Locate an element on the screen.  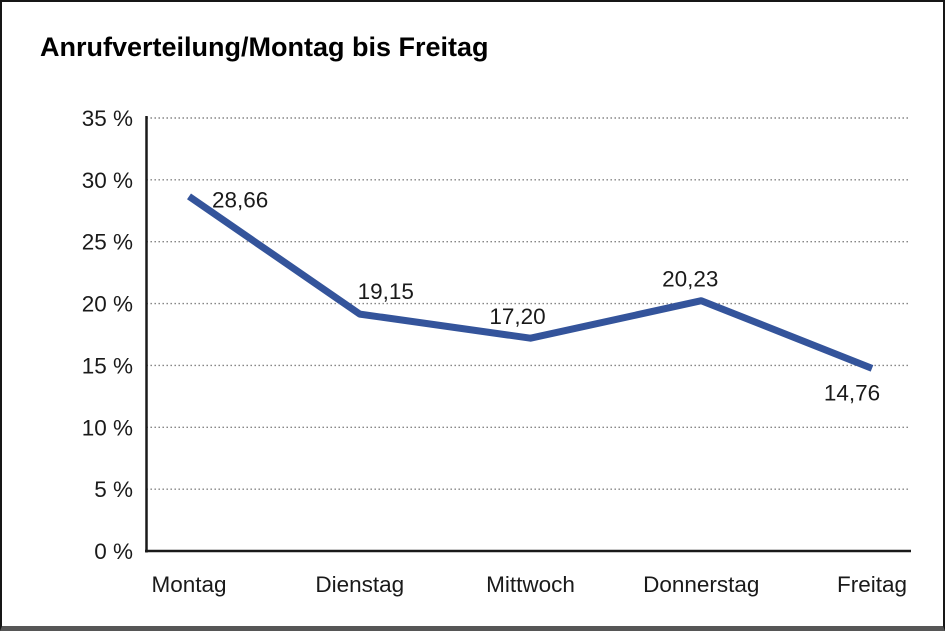
data-point-label: 28,66 is located at coordinates (240, 199).